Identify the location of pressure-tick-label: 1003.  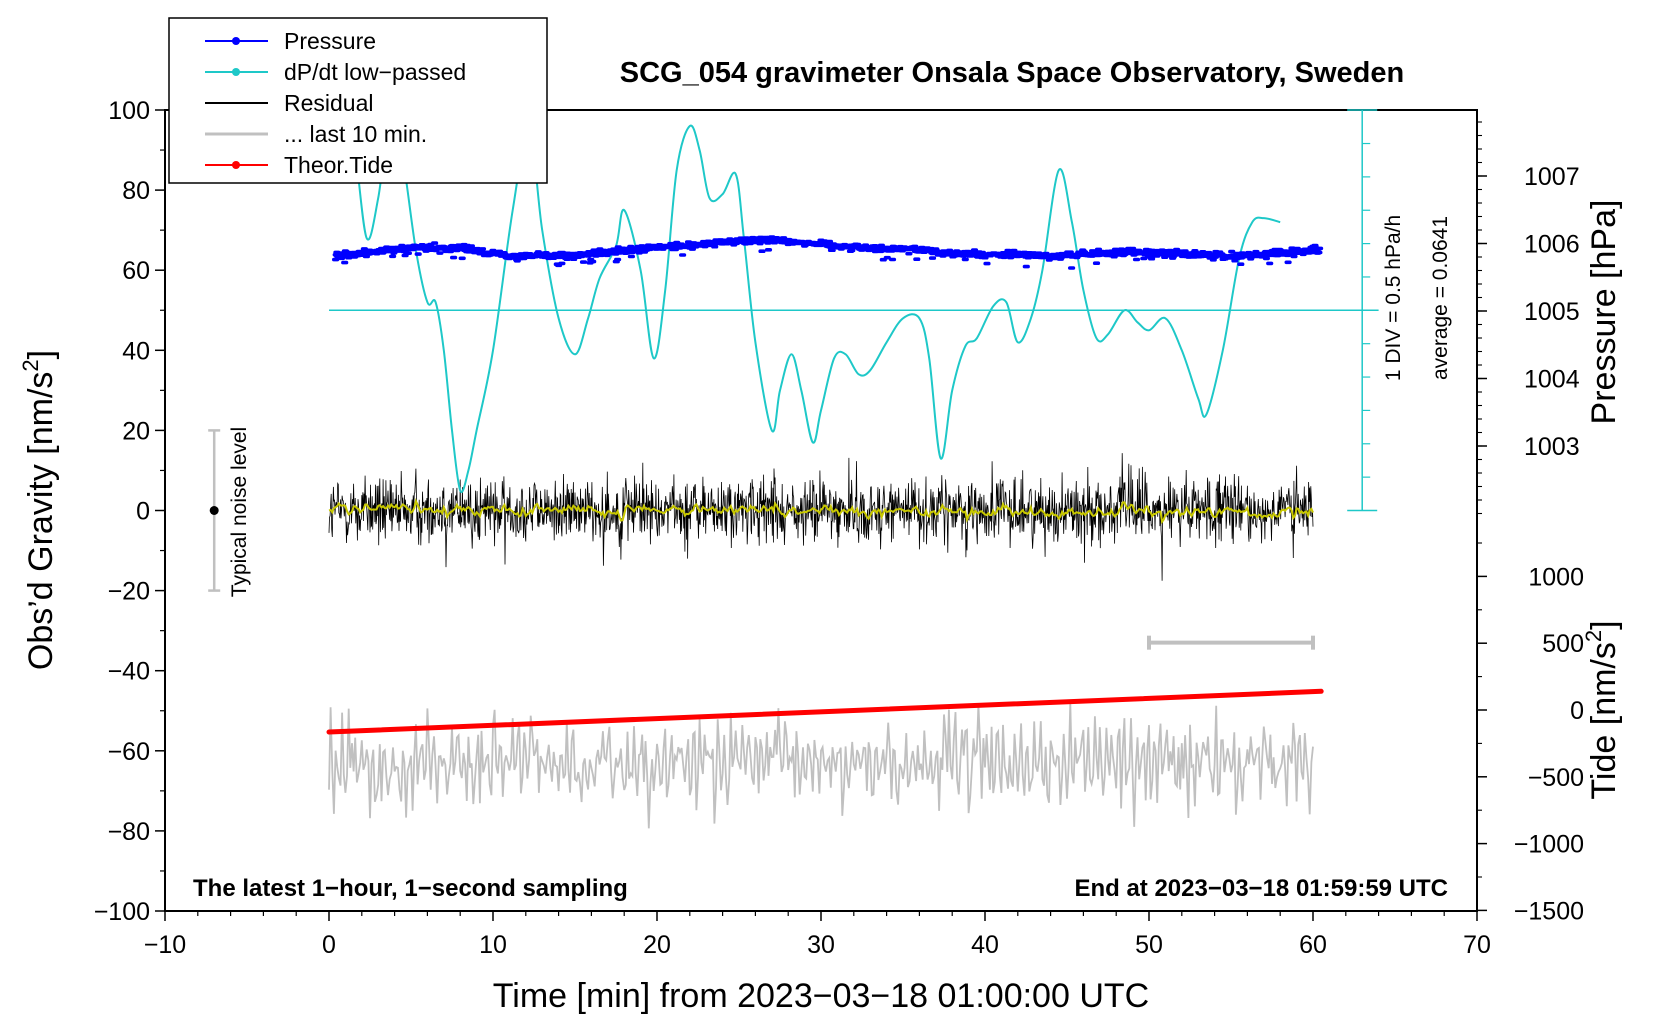
(1552, 447).